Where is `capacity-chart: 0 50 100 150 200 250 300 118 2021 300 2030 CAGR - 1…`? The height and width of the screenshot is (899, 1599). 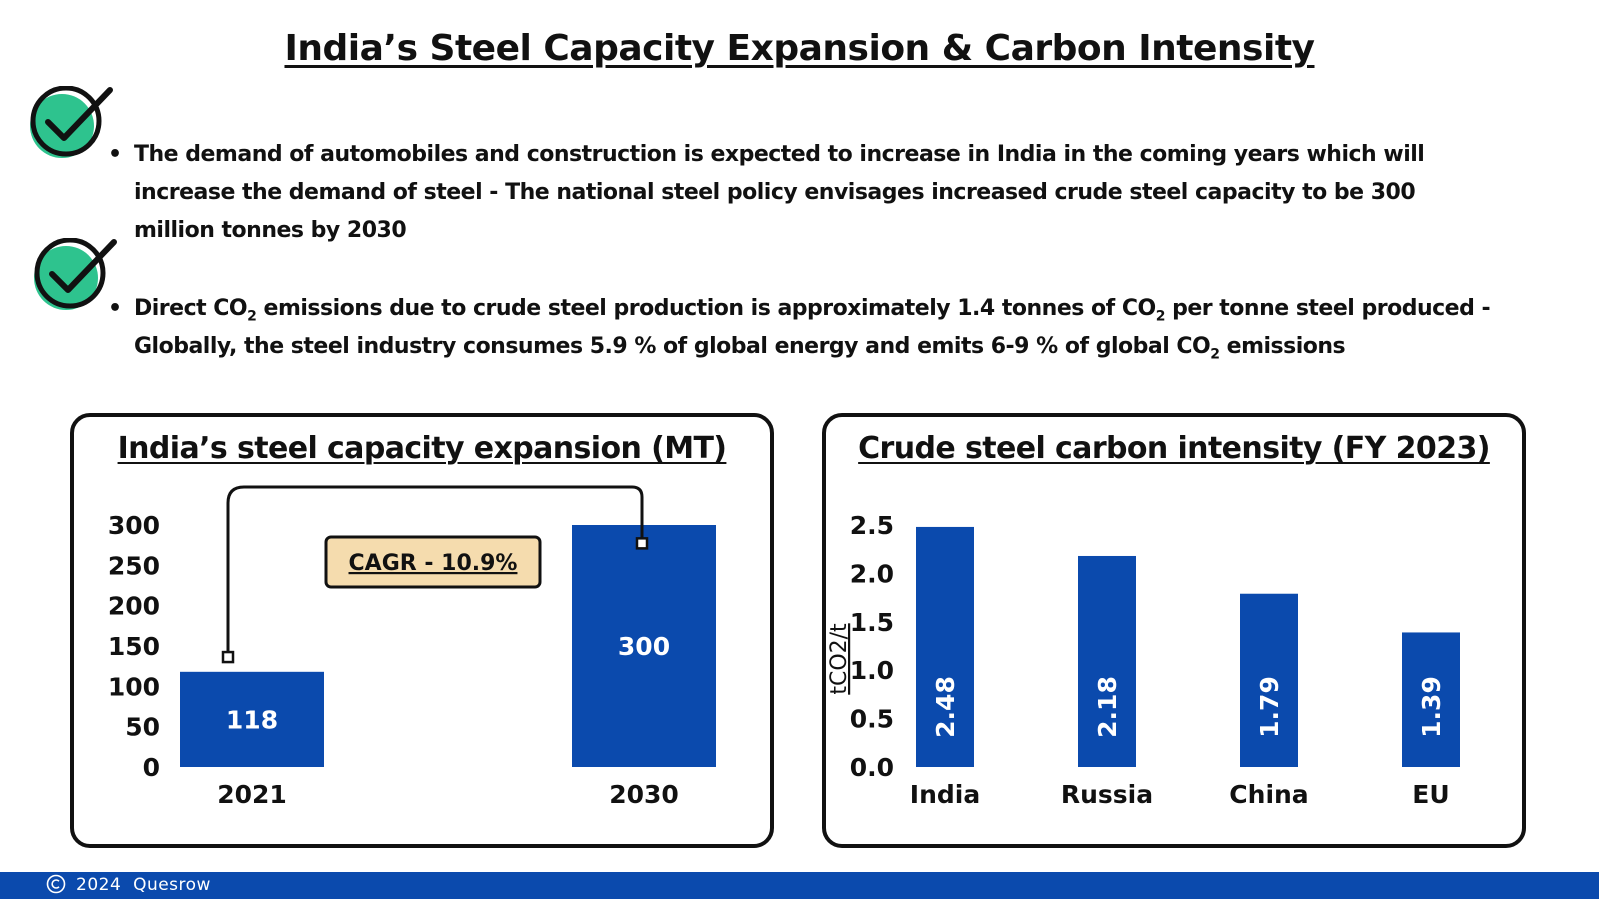 capacity-chart: 0 50 100 150 200 250 300 118 2021 300 2030 CAGR - 1… is located at coordinates (412, 647).